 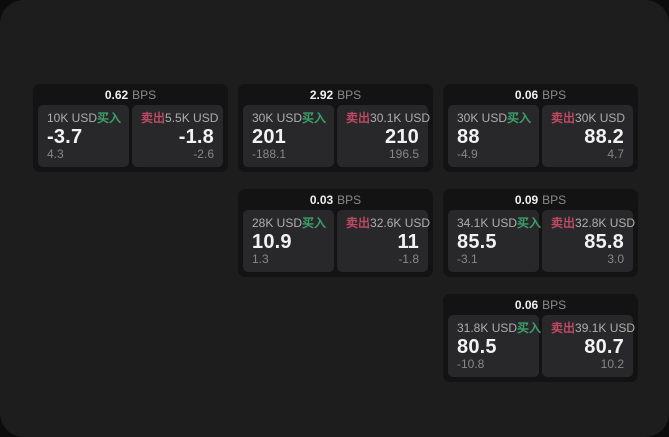 What do you see at coordinates (402, 136) in the screenshot?
I see `sell-price: 210` at bounding box center [402, 136].